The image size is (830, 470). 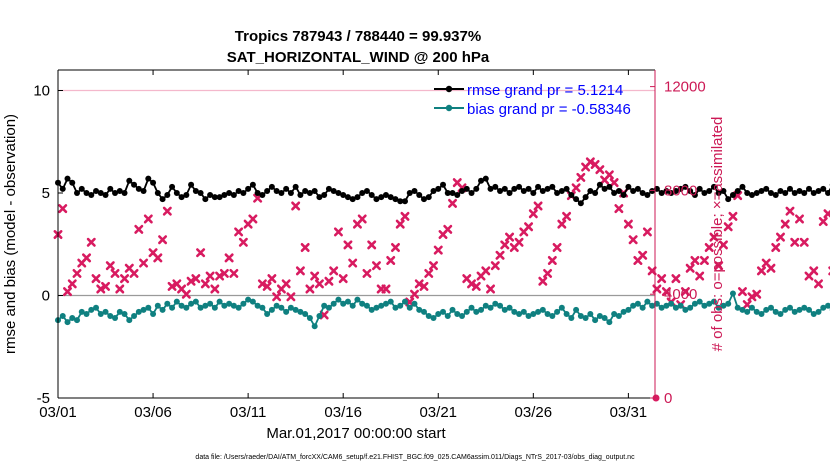 I want to click on bias-series, so click(x=442, y=310).